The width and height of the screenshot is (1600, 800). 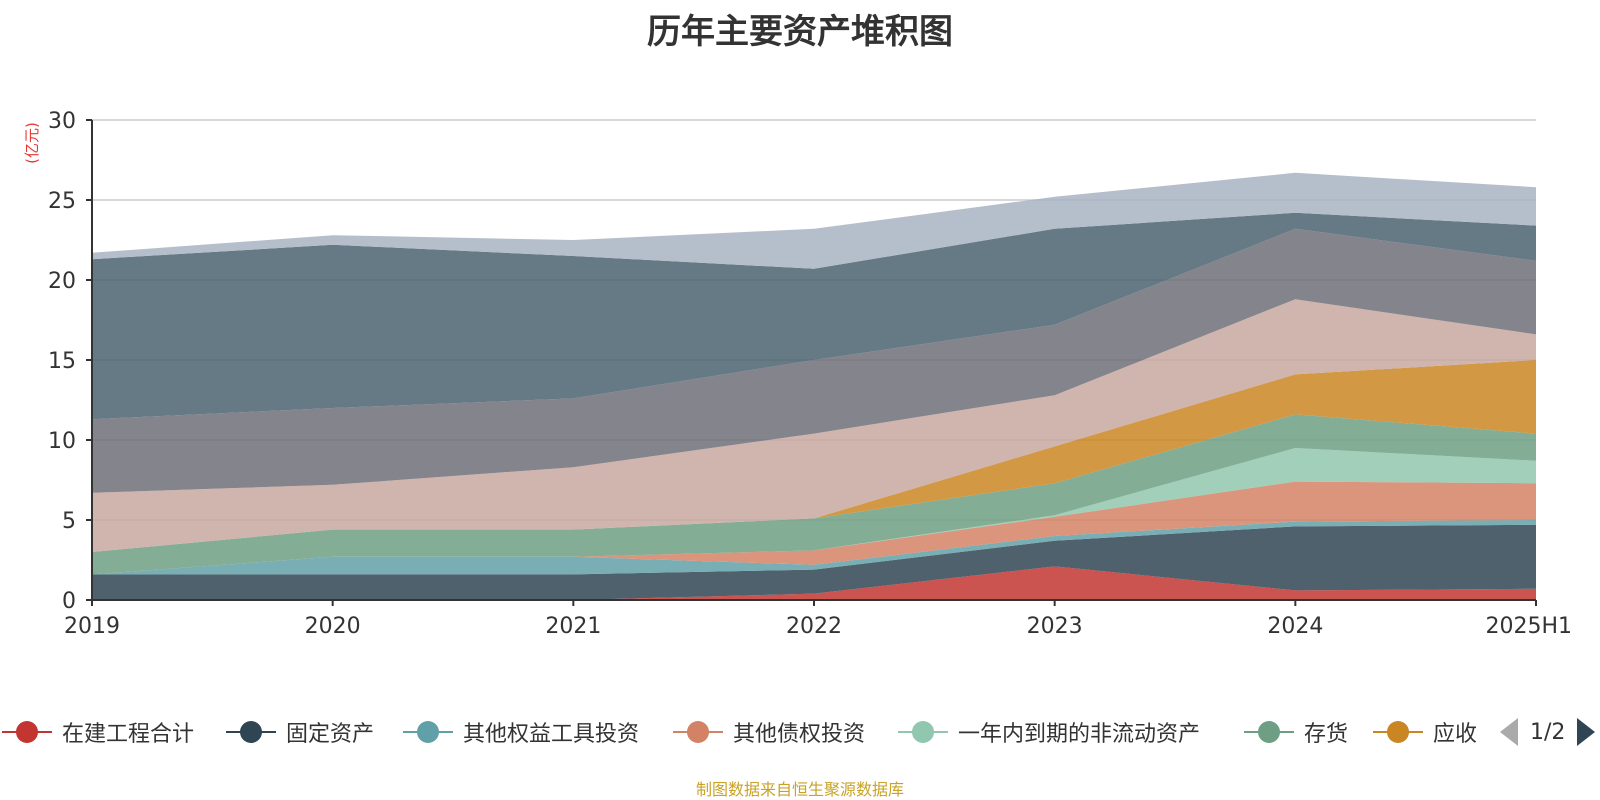 I want to click on y-tick-label: 25, so click(x=62, y=201).